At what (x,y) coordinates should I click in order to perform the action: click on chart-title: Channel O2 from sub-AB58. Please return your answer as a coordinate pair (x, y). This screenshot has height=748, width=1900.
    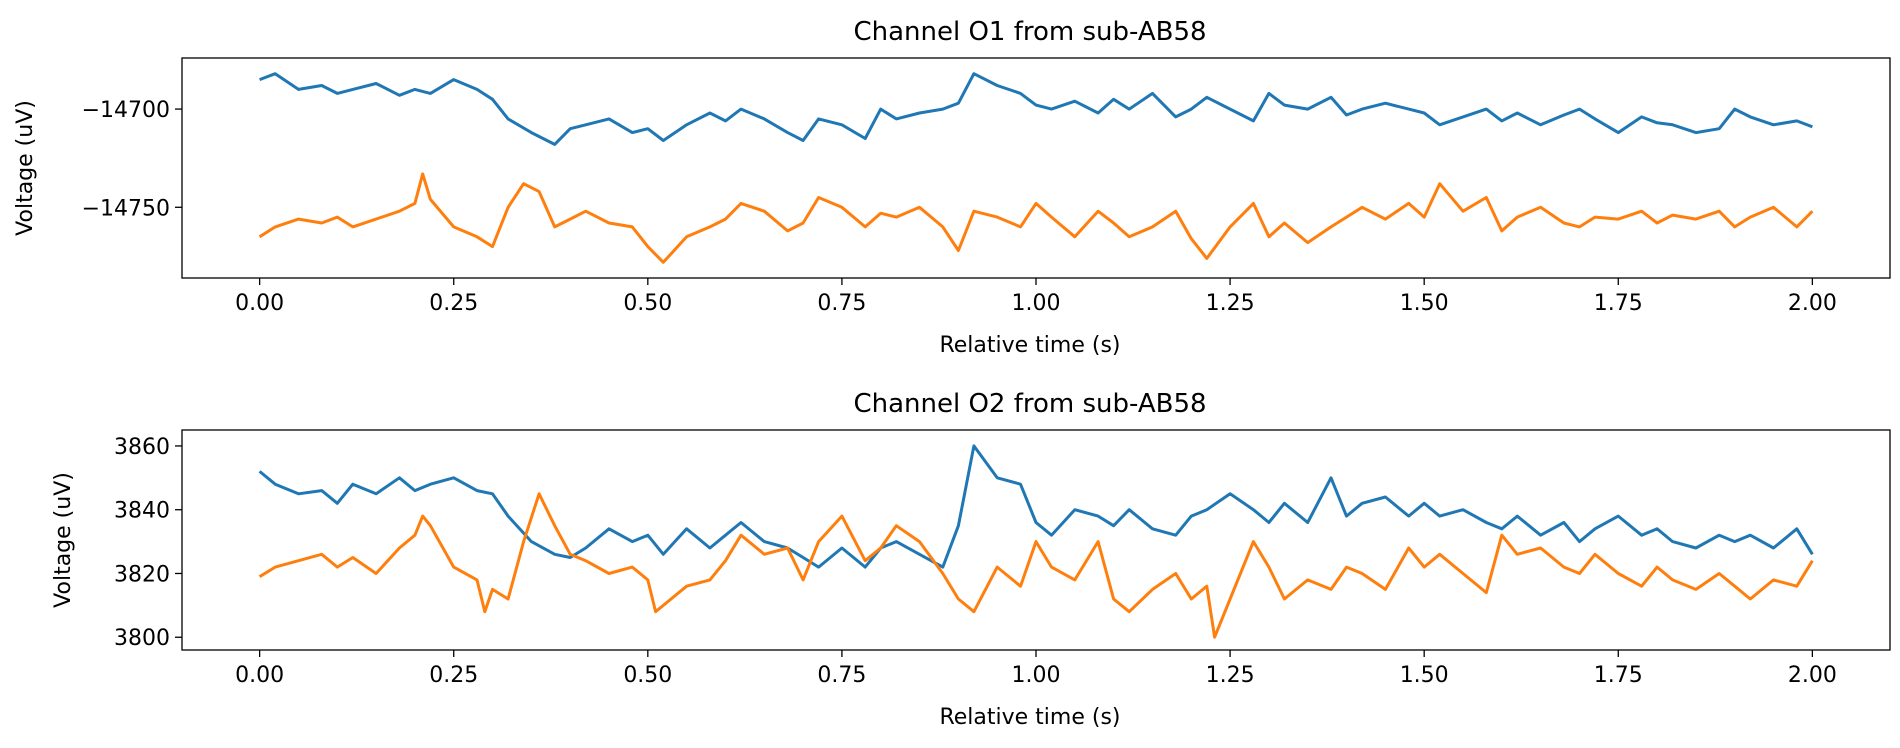
    Looking at the image, I should click on (1029, 404).